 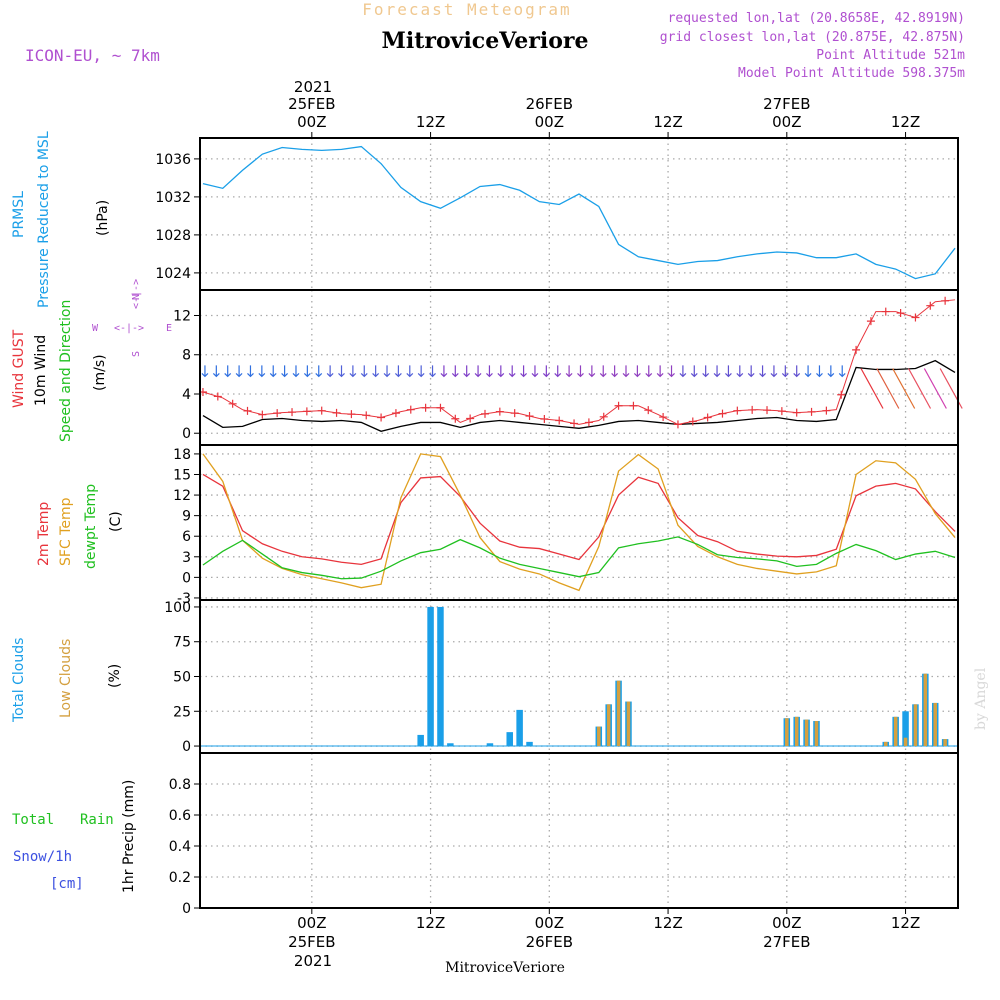 What do you see at coordinates (91, 526) in the screenshot?
I see `temp-label-dew: dewpt Temp` at bounding box center [91, 526].